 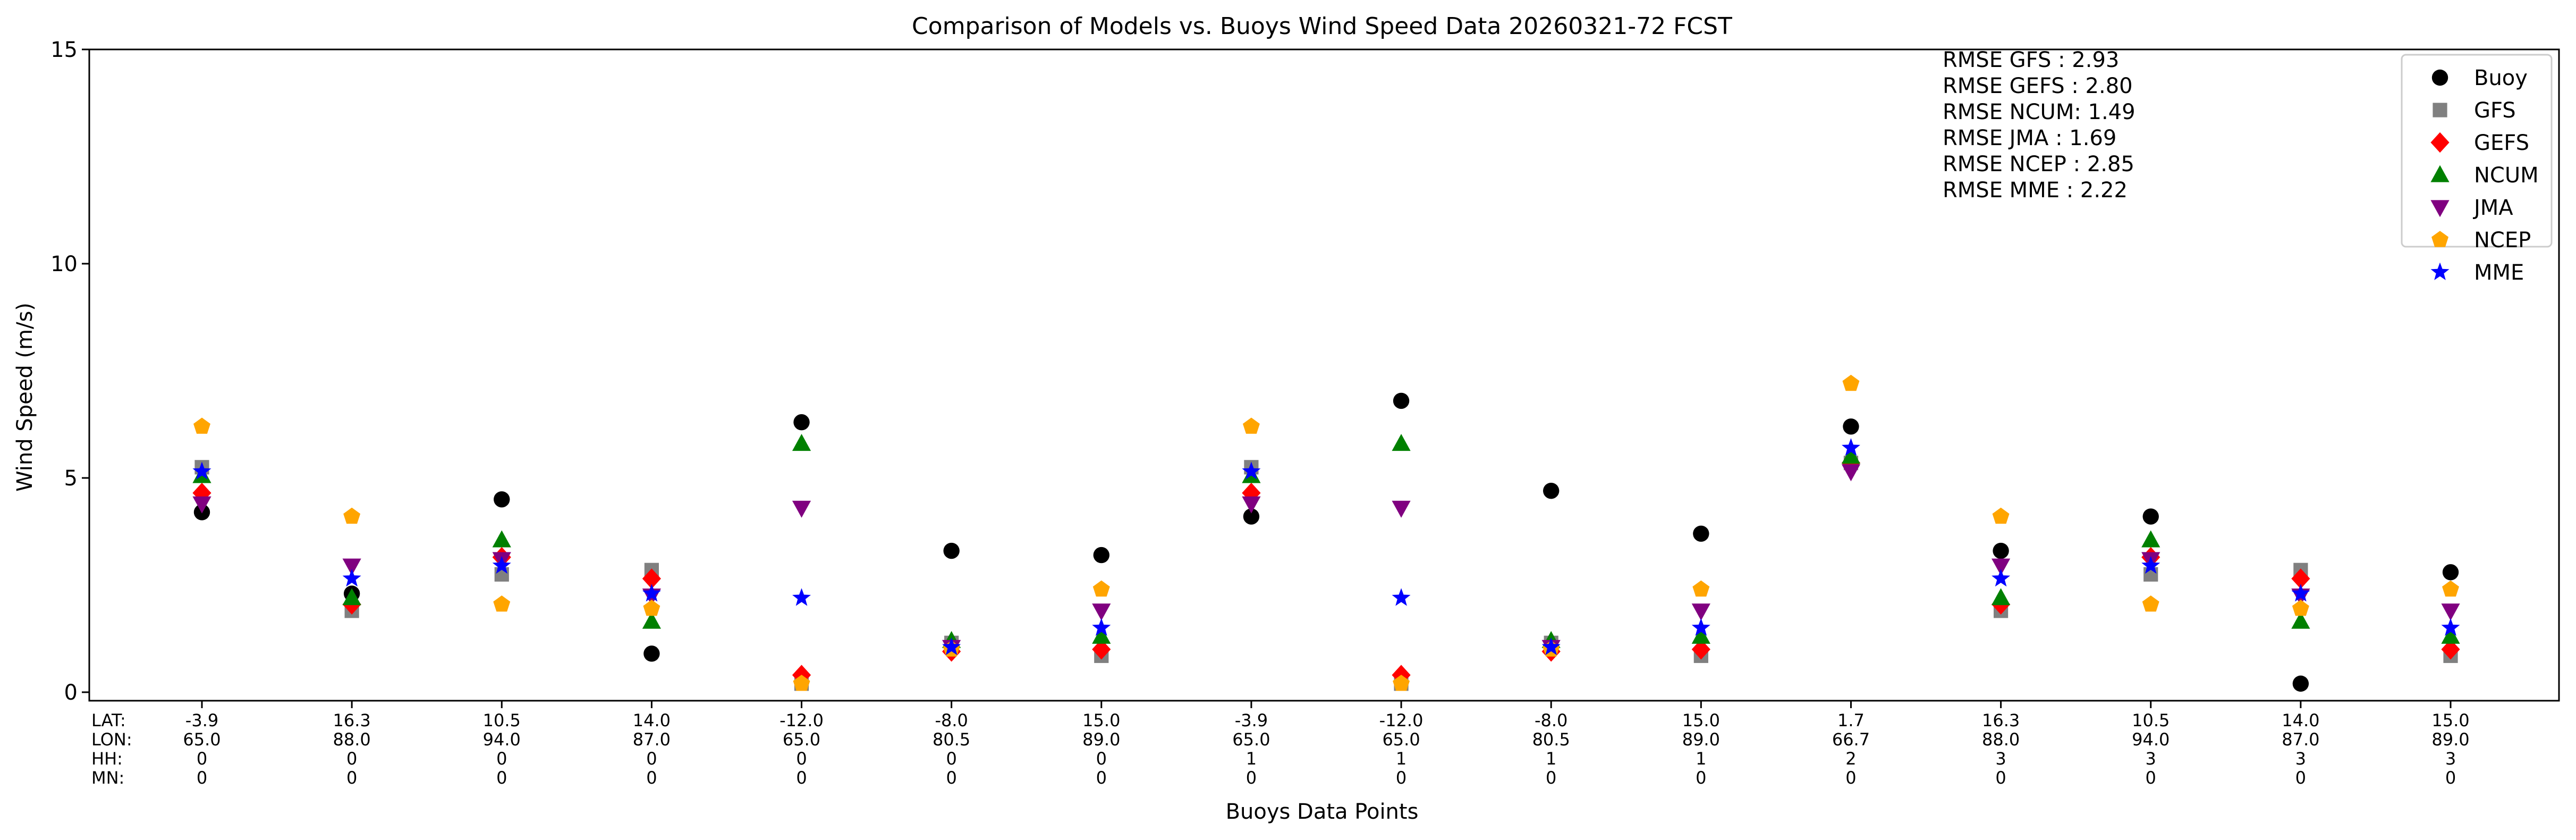 What do you see at coordinates (2300, 739) in the screenshot?
I see `x-tick-label: 87.0` at bounding box center [2300, 739].